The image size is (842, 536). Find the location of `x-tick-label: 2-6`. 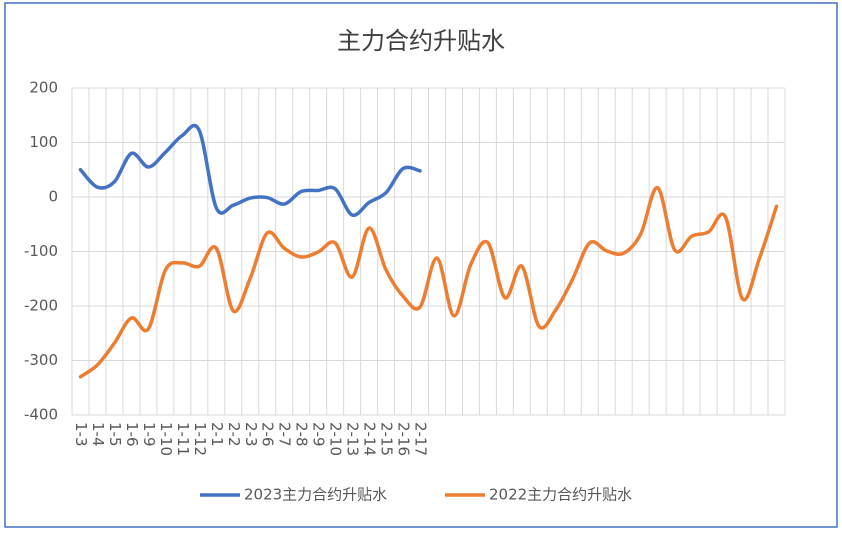

x-tick-label: 2-6 is located at coordinates (268, 434).